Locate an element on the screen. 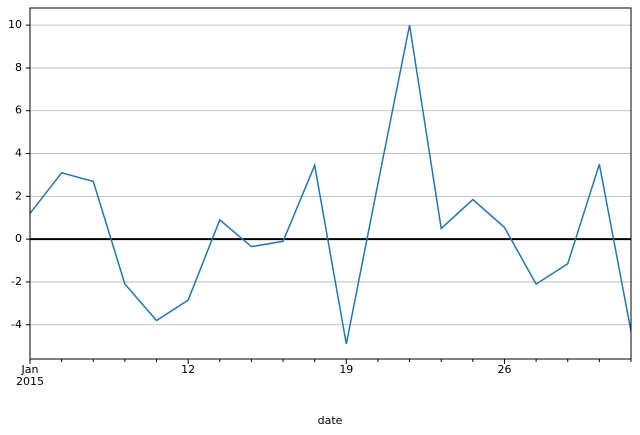  y-tick-label: 8 is located at coordinates (18, 67).